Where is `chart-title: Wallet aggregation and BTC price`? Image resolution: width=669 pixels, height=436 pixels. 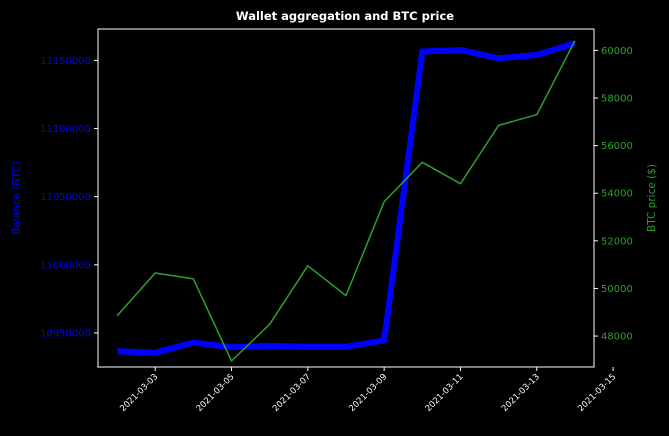 chart-title: Wallet aggregation and BTC price is located at coordinates (345, 16).